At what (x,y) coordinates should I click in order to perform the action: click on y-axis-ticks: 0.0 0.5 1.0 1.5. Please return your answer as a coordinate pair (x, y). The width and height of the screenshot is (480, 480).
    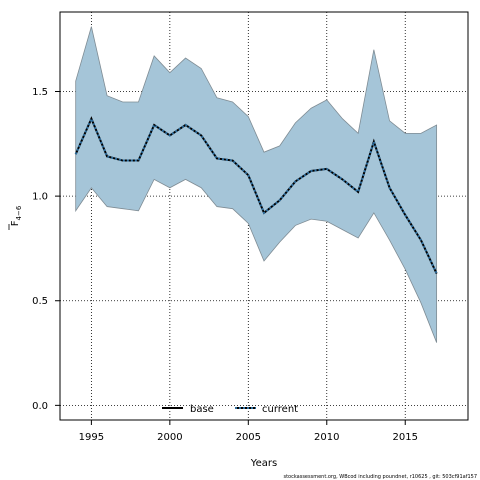
    Looking at the image, I should click on (46, 249).